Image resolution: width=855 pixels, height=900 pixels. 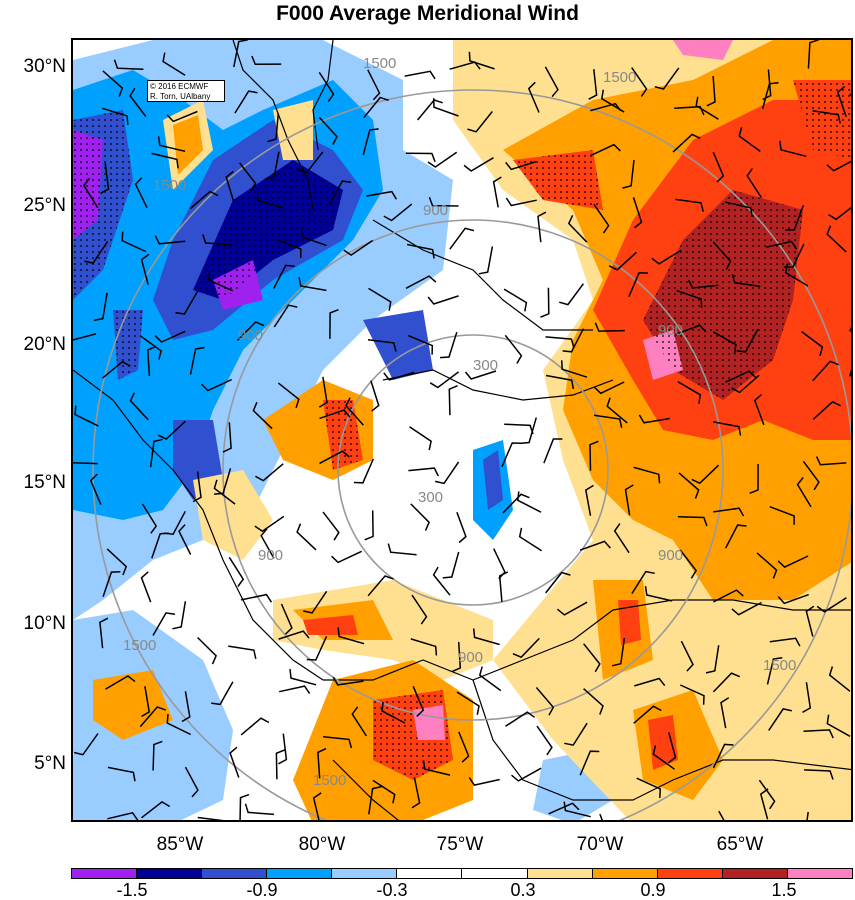 I want to click on colorbar-label: -1.5, so click(x=132, y=890).